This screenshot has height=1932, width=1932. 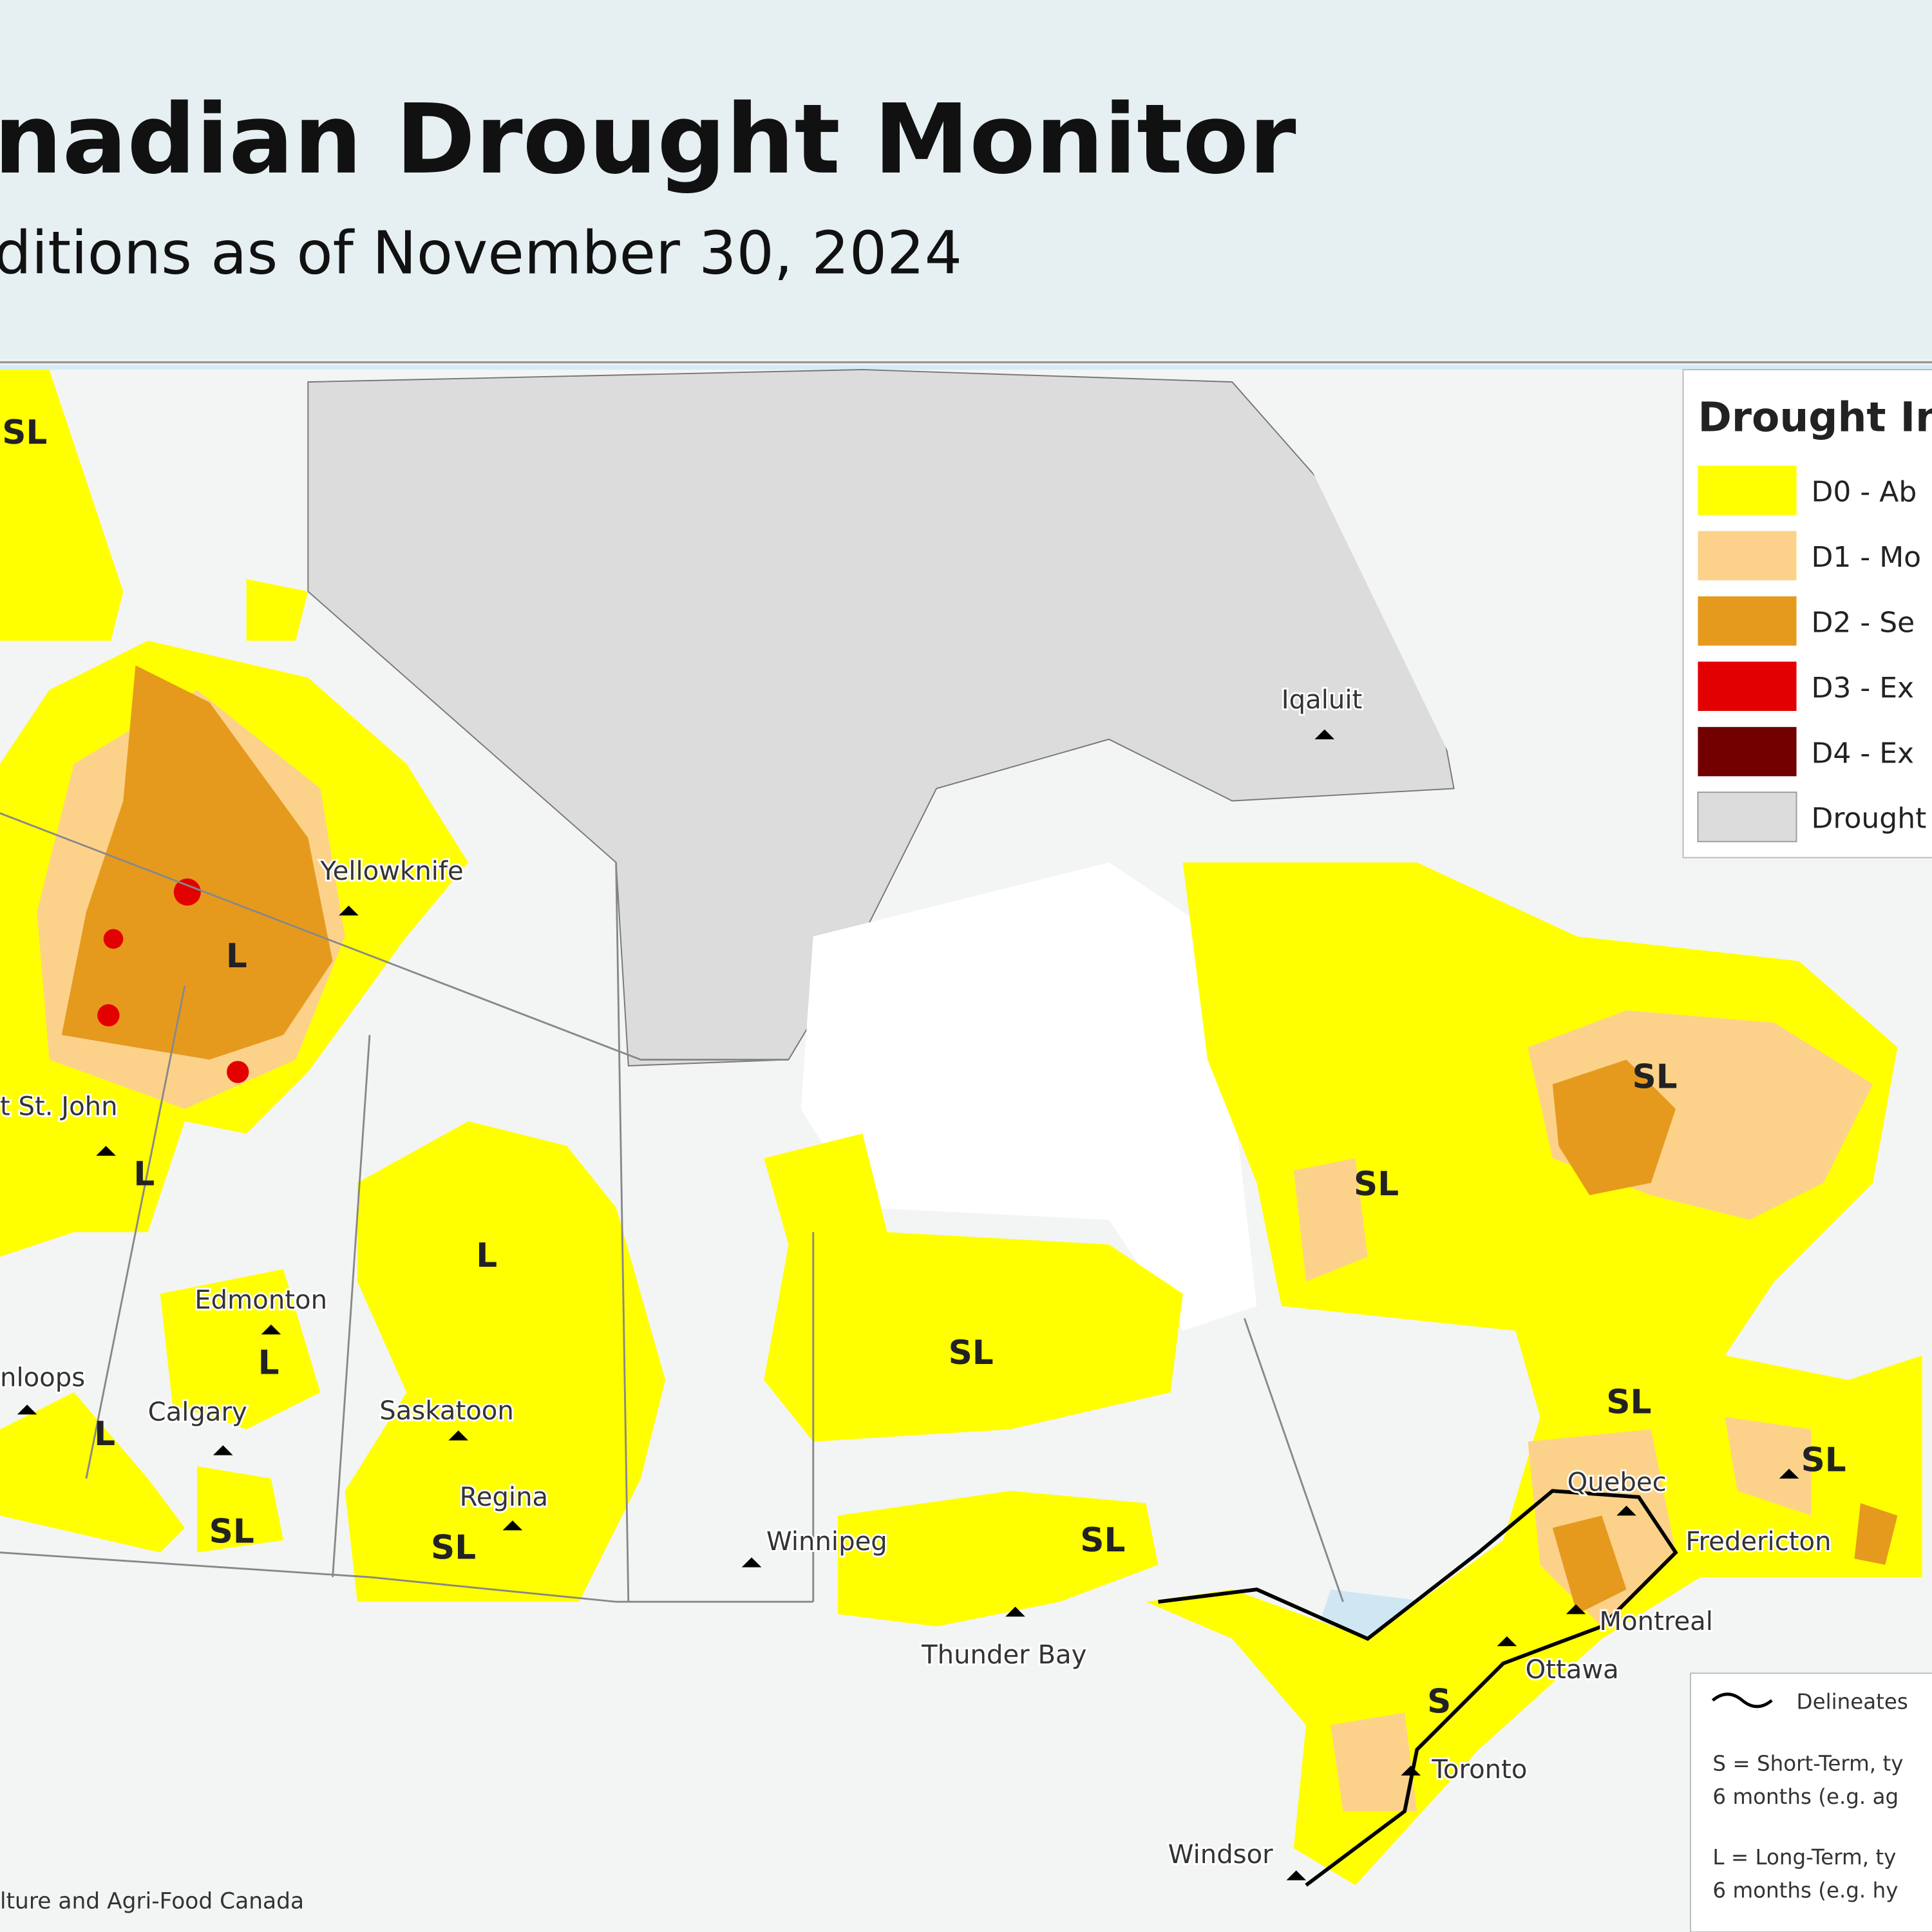 What do you see at coordinates (1804, 1857) in the screenshot?
I see `note-text: L = Long-Term, ty` at bounding box center [1804, 1857].